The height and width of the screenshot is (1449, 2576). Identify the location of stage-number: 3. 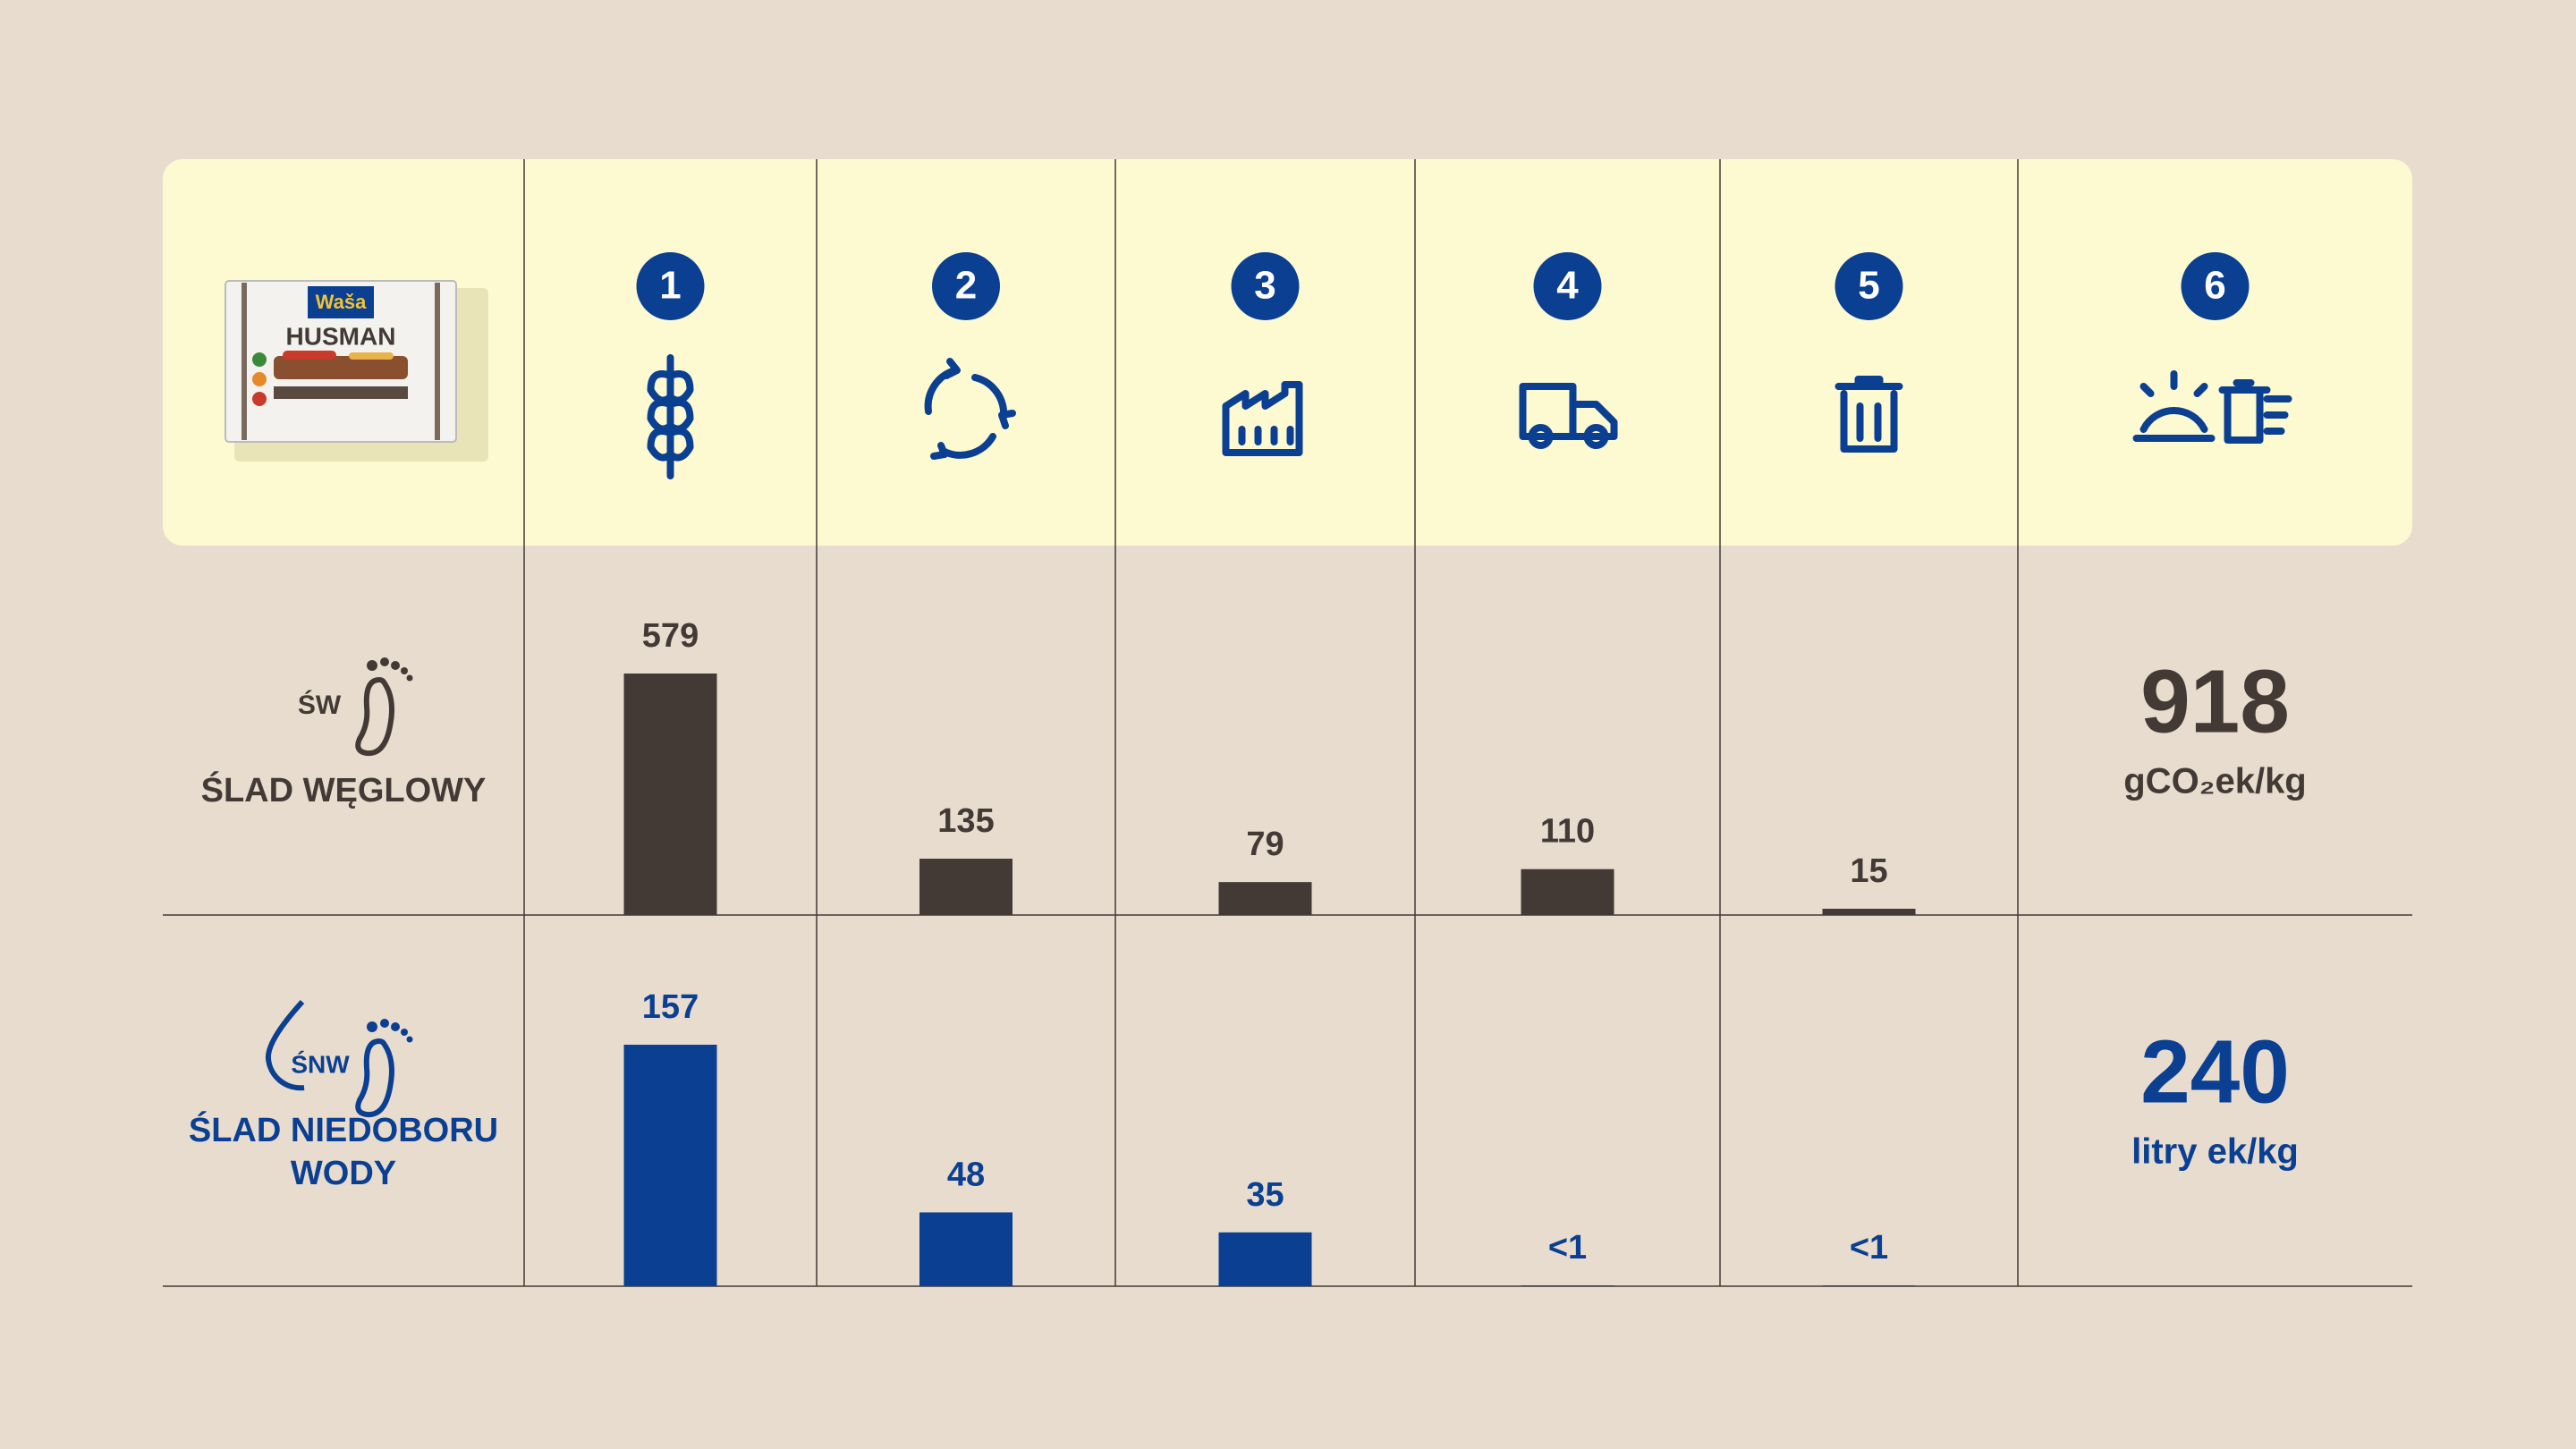
(1264, 286).